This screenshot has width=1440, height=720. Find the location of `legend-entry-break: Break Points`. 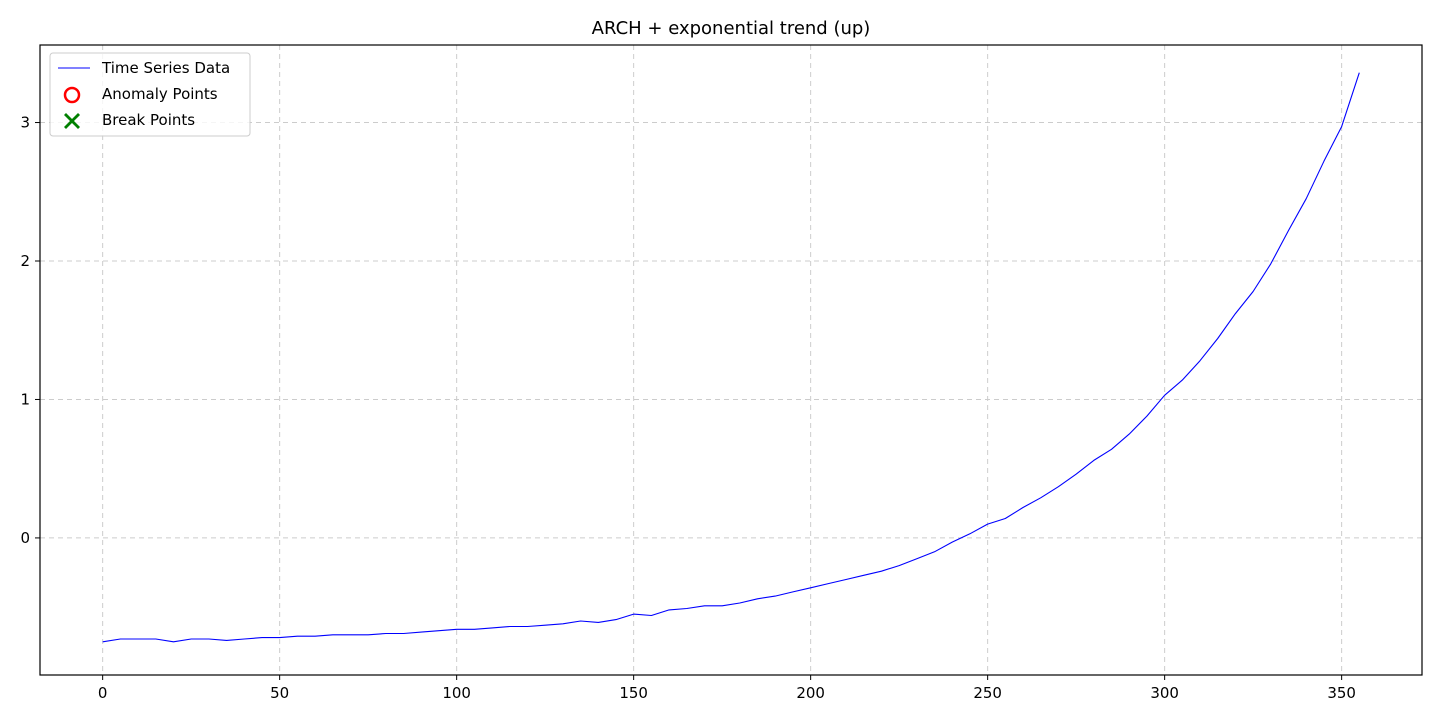

legend-entry-break: Break Points is located at coordinates (148, 120).